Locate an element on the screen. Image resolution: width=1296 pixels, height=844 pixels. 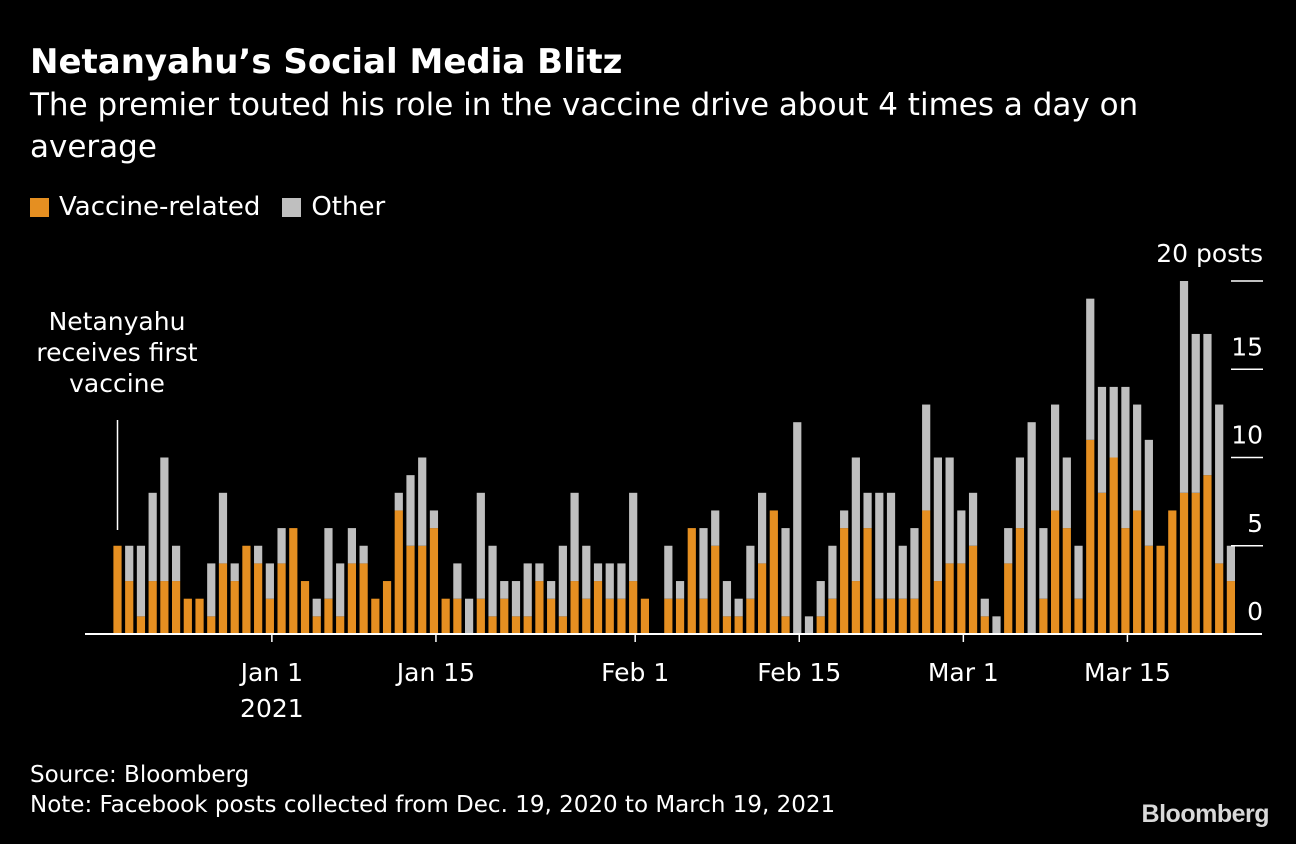
annotation-text-line: vaccine is located at coordinates (117, 383).